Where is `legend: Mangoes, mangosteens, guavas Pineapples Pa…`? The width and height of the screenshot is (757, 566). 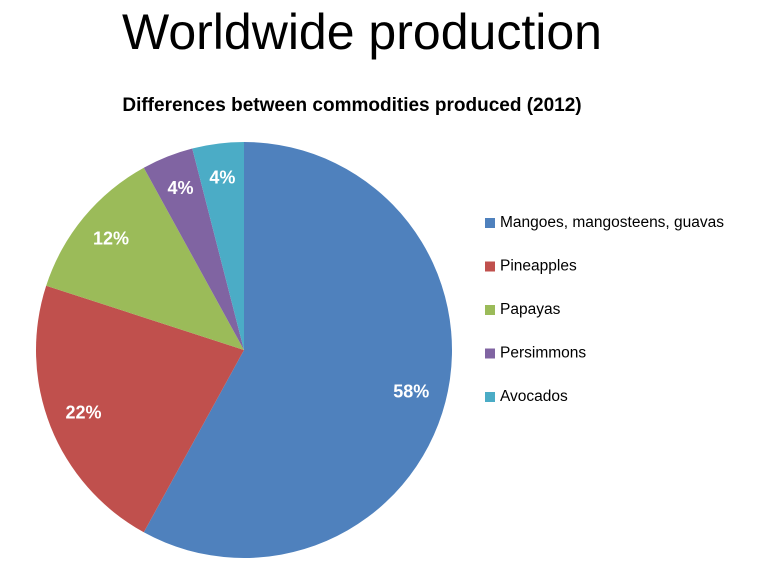
legend: Mangoes, mangosteens, guavas Pineapples Pa… is located at coordinates (604, 309).